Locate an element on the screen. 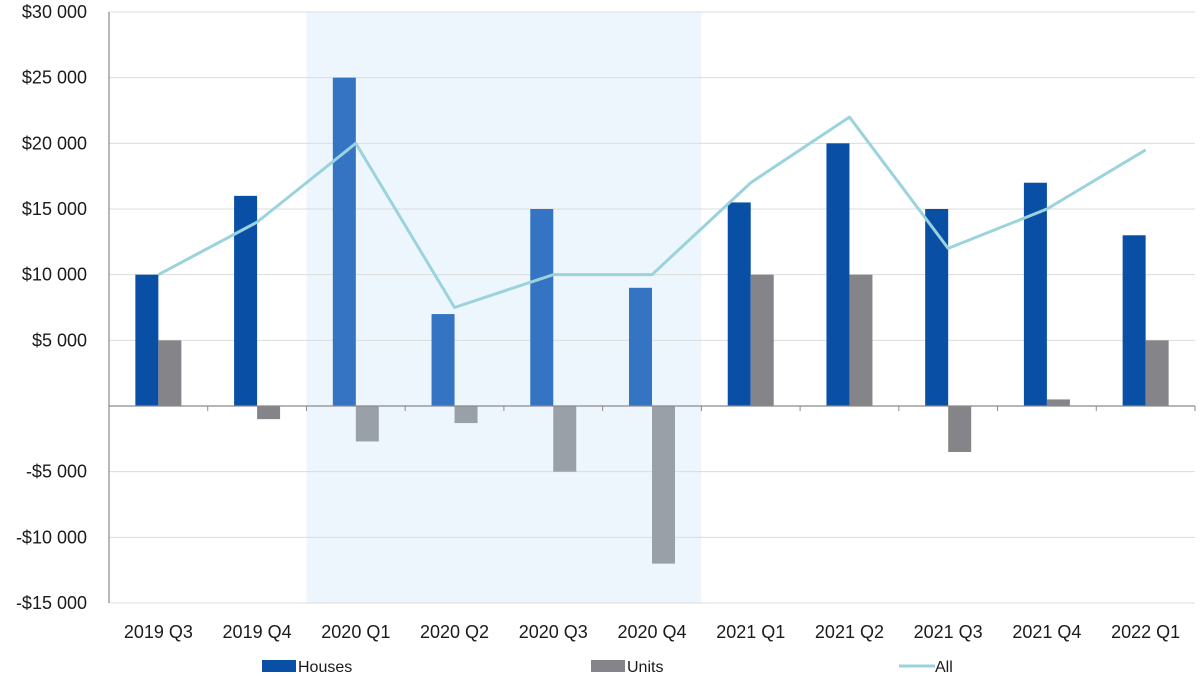  x-tick-label: 2021 Q3 is located at coordinates (948, 632).